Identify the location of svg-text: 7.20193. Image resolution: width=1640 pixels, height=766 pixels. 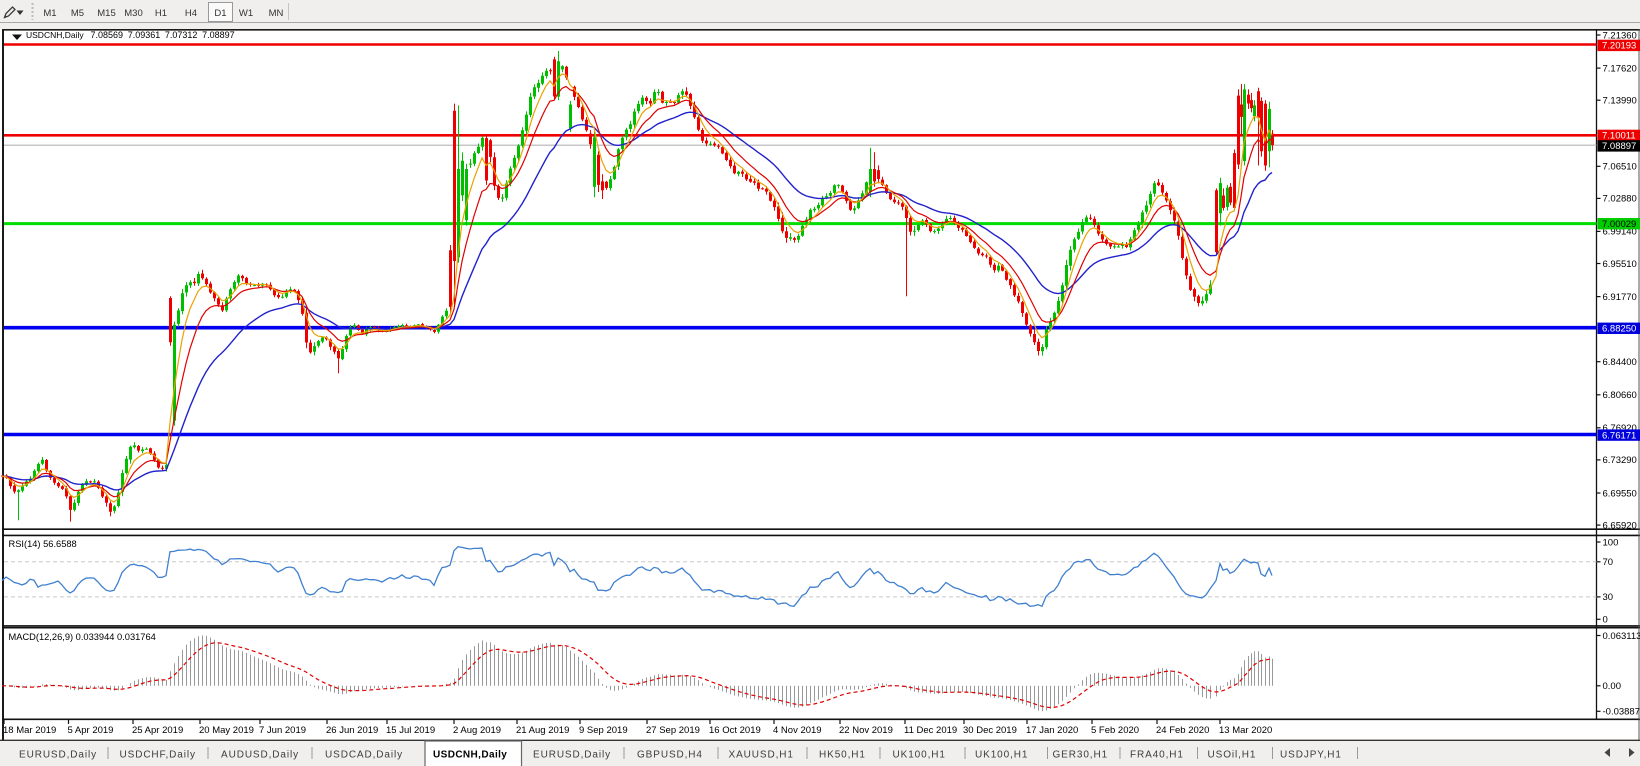
(1619, 46).